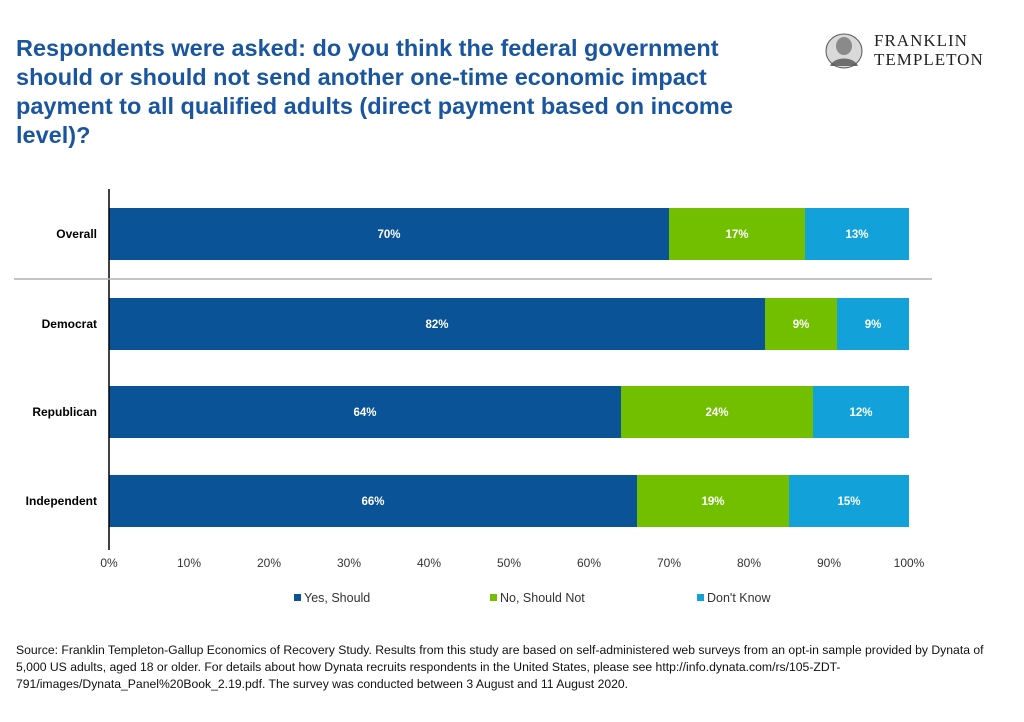  I want to click on category-label: Democrat, so click(69, 324).